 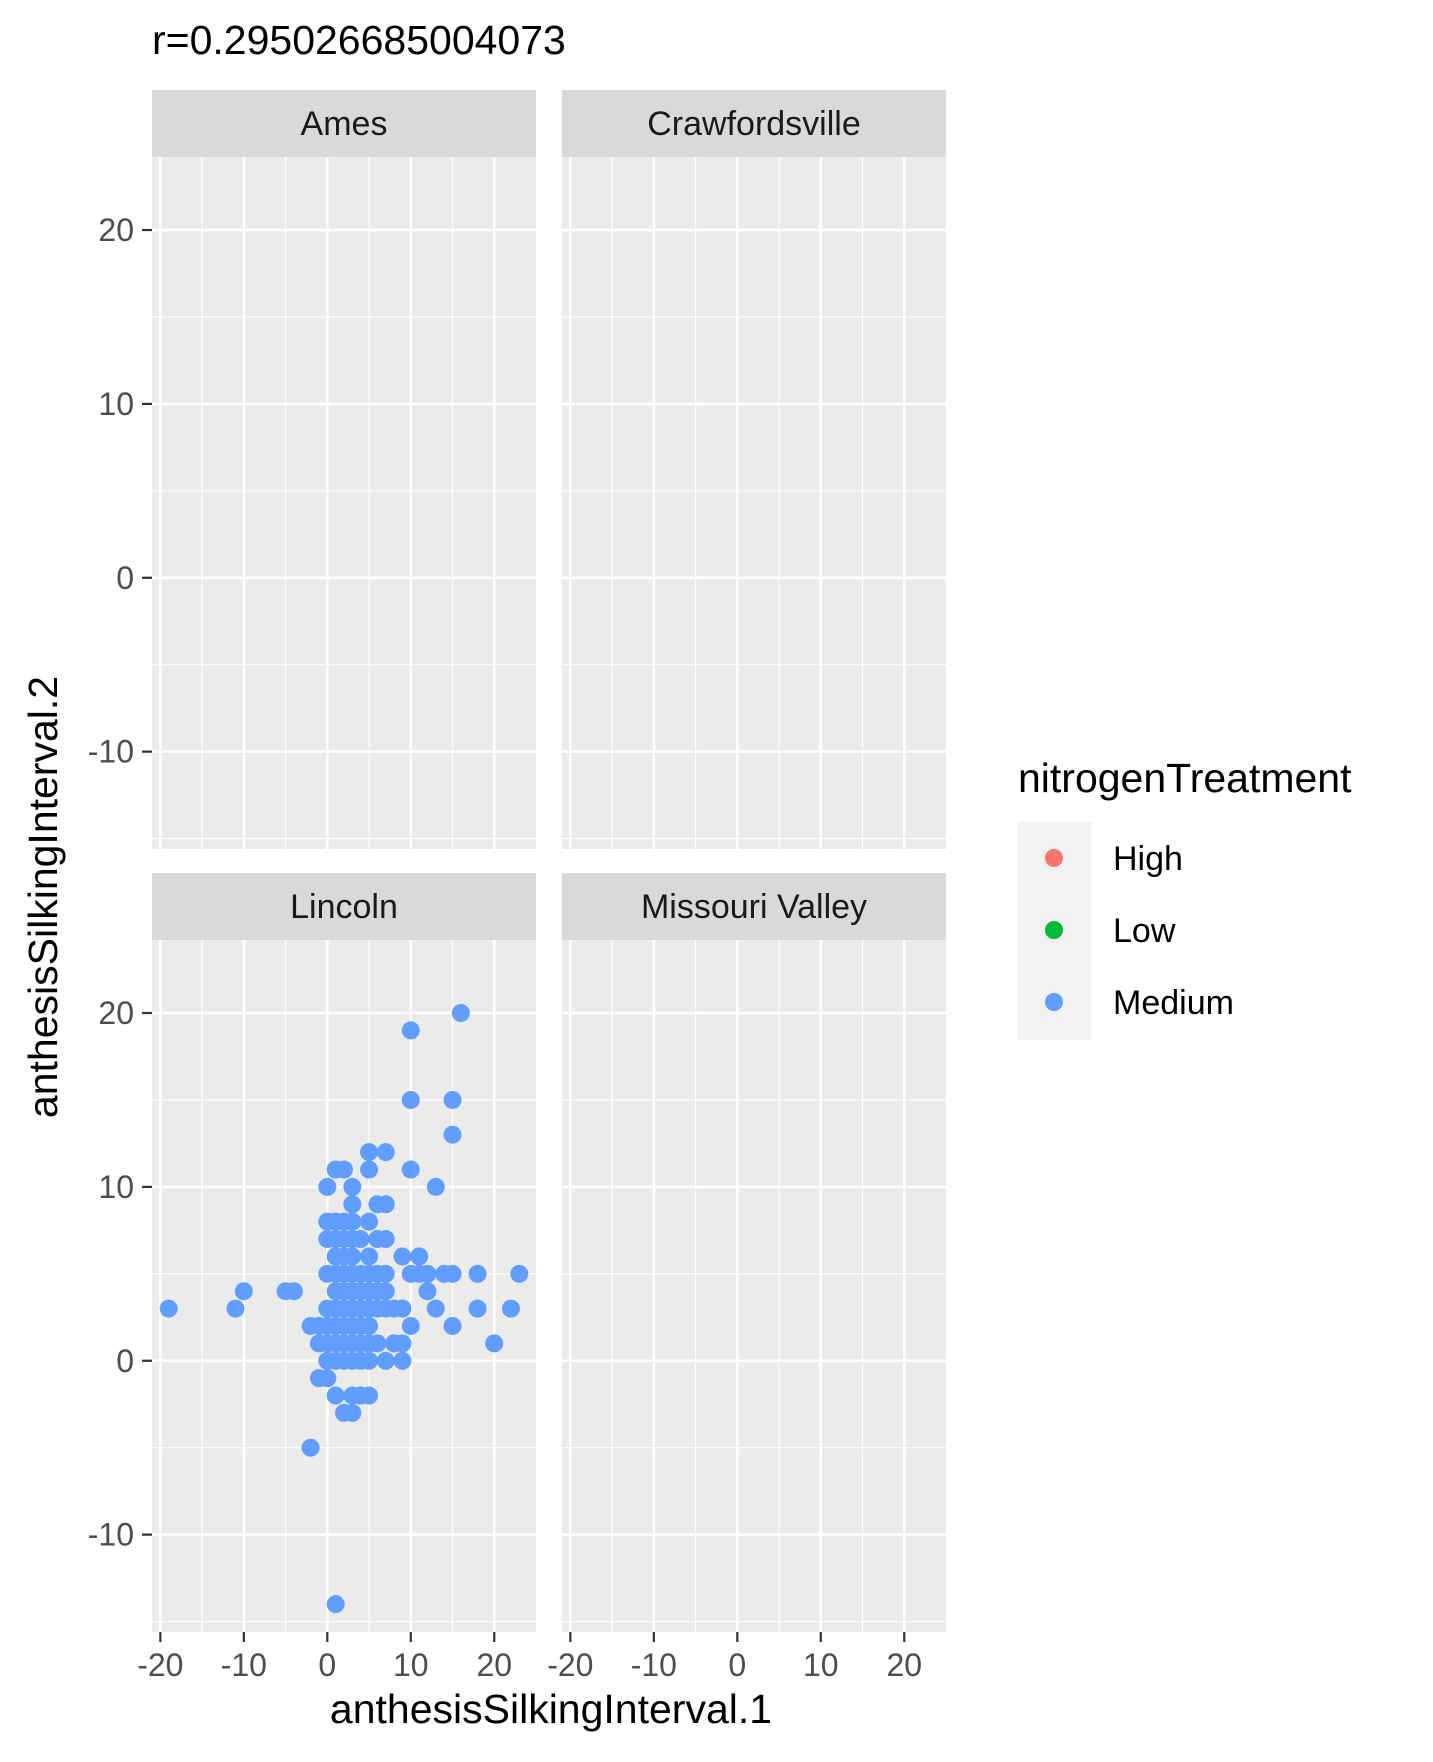 I want to click on facet-panel-ames: Ames, so click(x=344, y=469).